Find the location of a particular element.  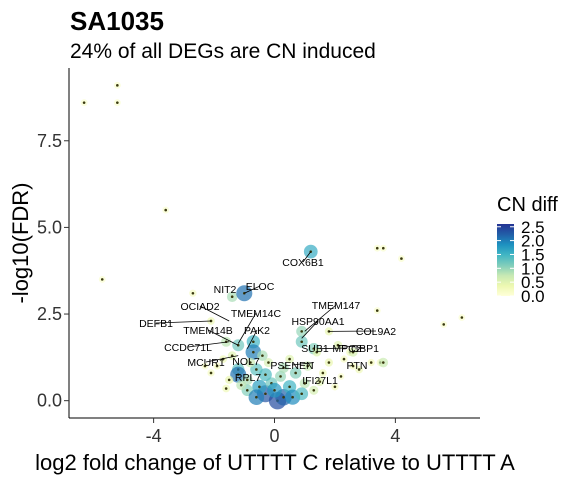

gene-label: DEFB1 is located at coordinates (156, 324).